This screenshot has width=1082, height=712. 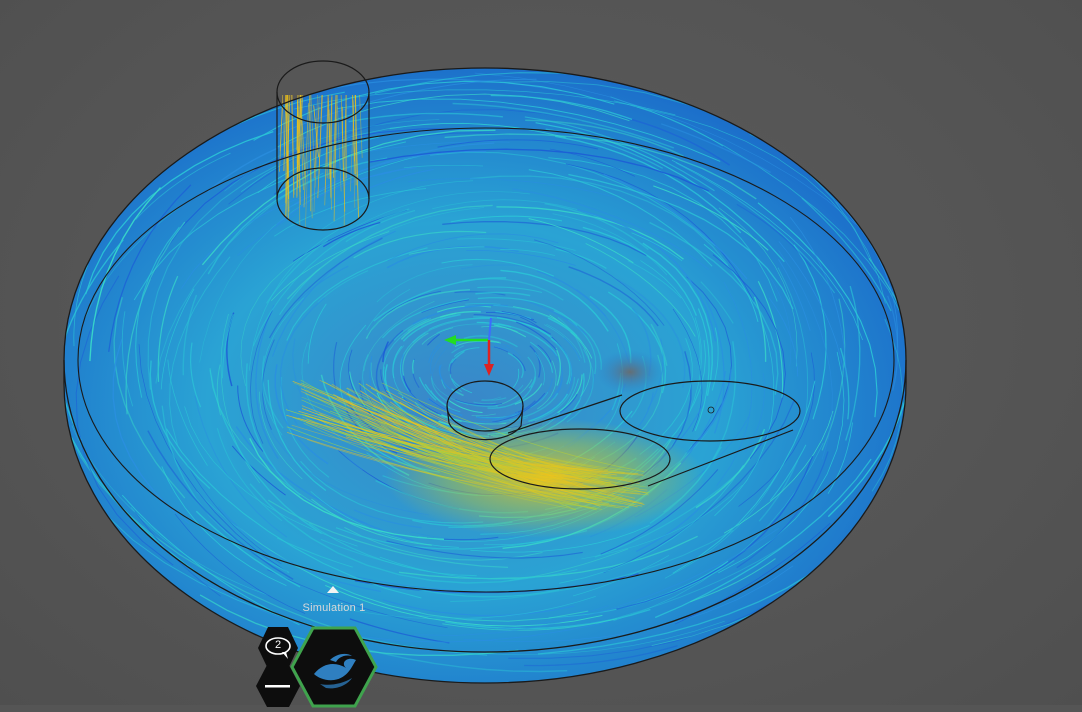 What do you see at coordinates (333, 589) in the screenshot?
I see `caret-up-icon` at bounding box center [333, 589].